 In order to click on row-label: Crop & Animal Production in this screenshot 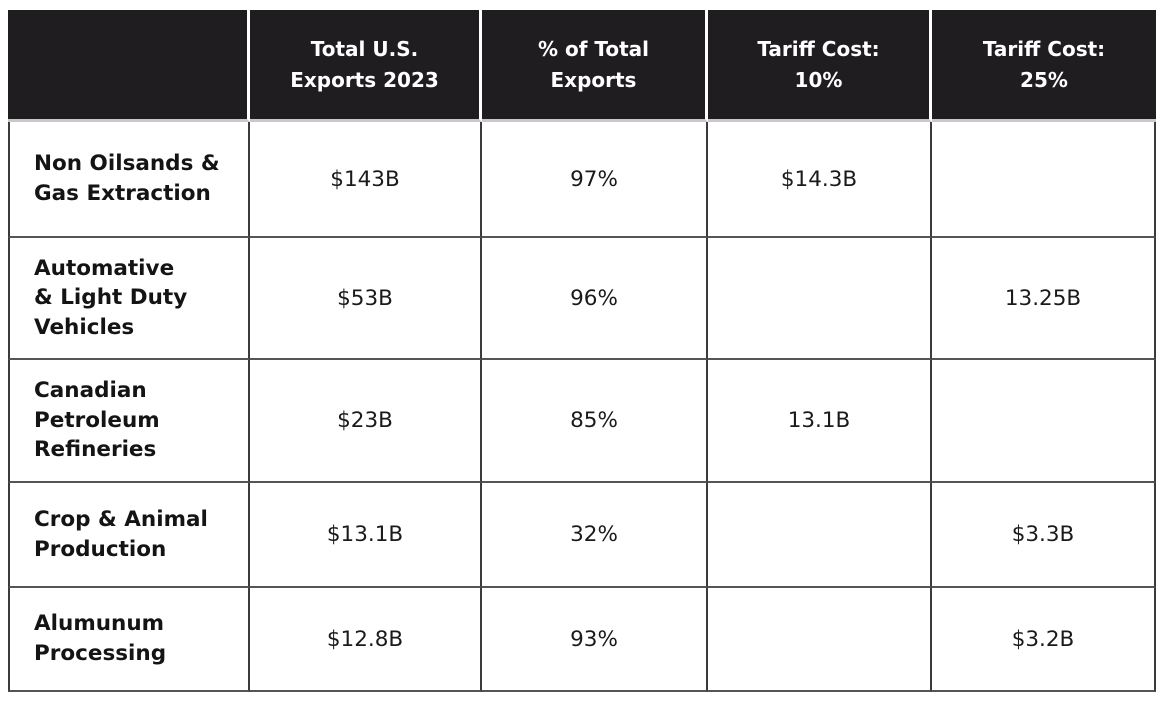, I will do `click(129, 535)`.